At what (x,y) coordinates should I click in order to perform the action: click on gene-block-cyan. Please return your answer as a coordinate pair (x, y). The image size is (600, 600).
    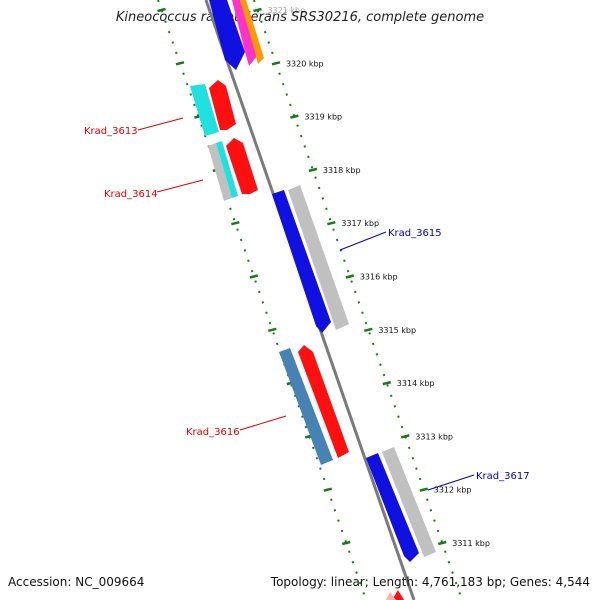
    Looking at the image, I should click on (204, 110).